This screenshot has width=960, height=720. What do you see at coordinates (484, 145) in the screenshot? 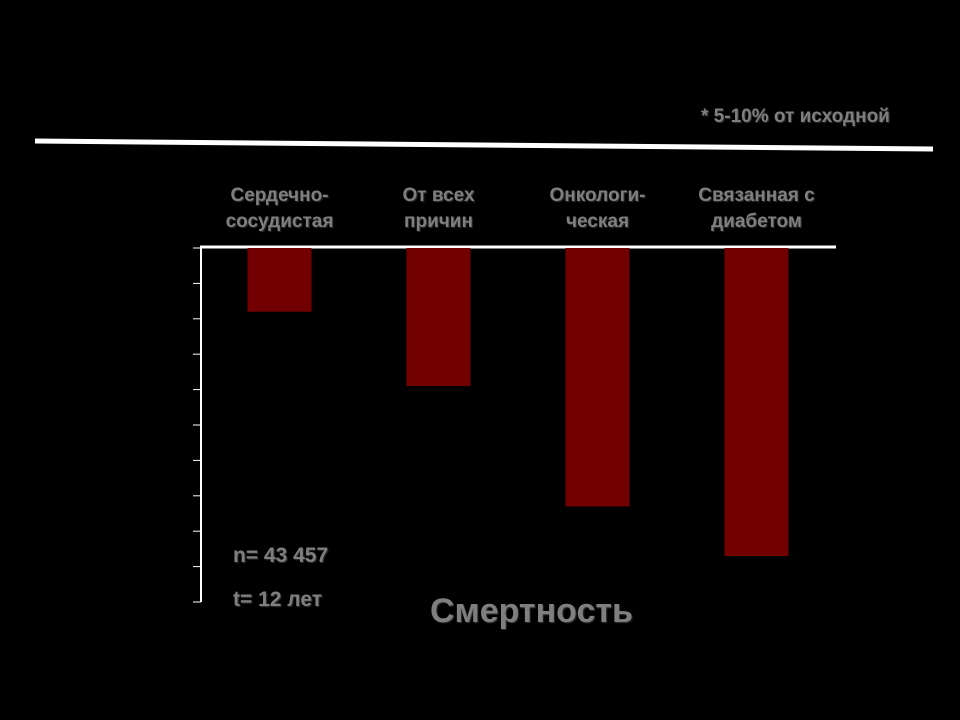
I see `divider-line` at bounding box center [484, 145].